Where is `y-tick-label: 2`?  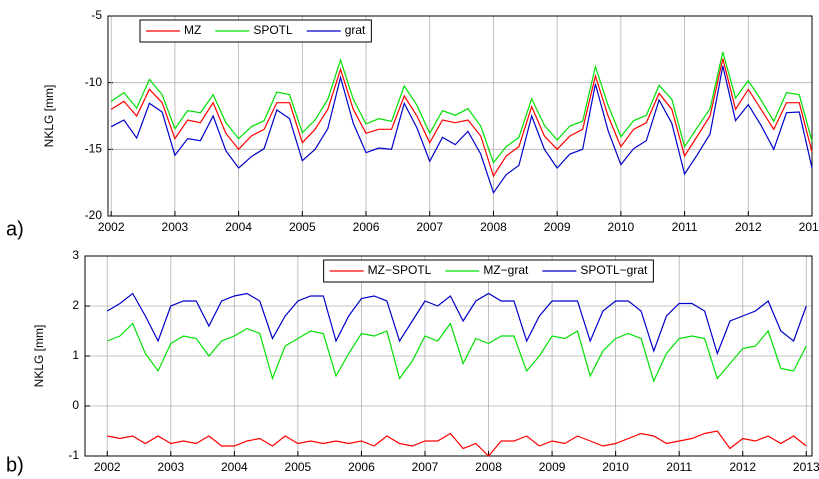
y-tick-label: 2 is located at coordinates (75, 305).